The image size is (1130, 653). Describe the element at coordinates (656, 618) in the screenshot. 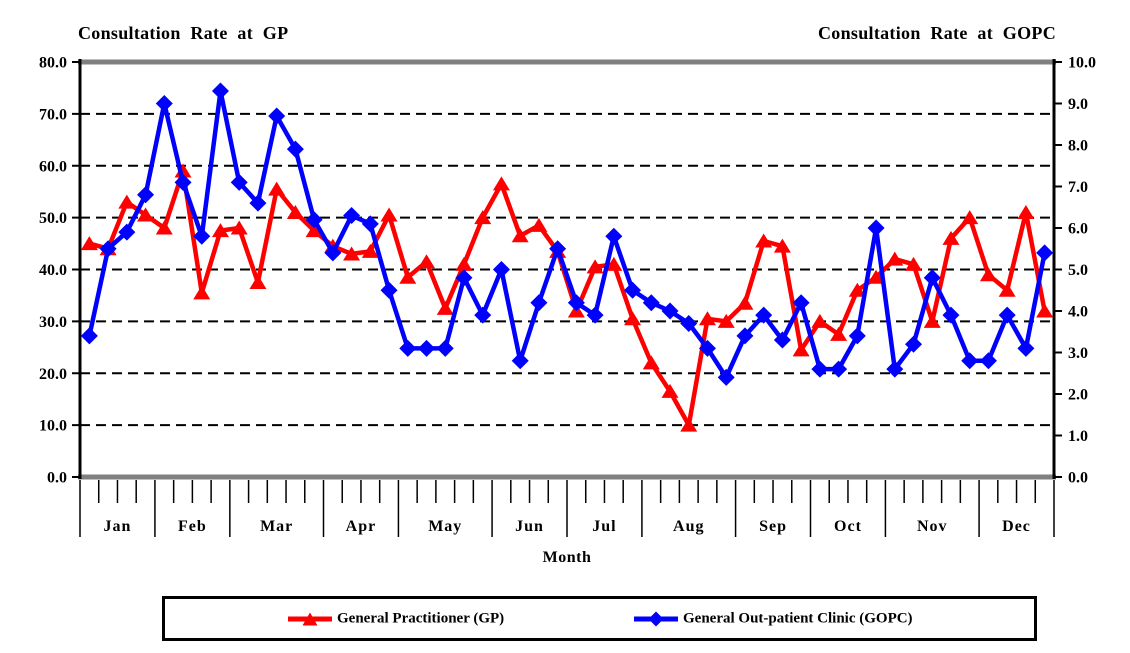

I see `gopc-legend-marker` at that location.